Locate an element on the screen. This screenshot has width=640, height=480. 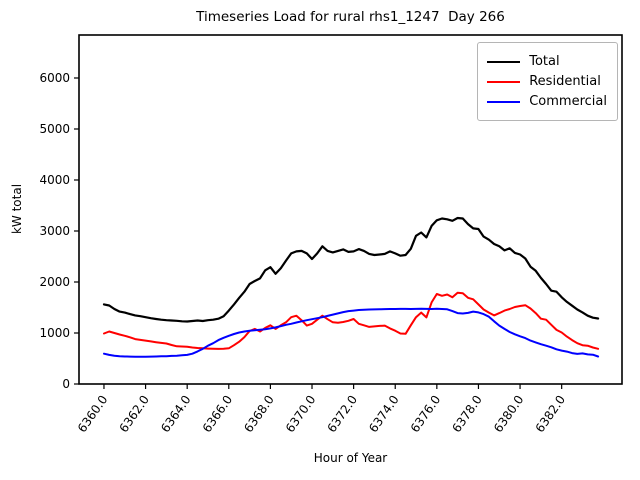
legend: Total Residential Commercial is located at coordinates (547, 81).